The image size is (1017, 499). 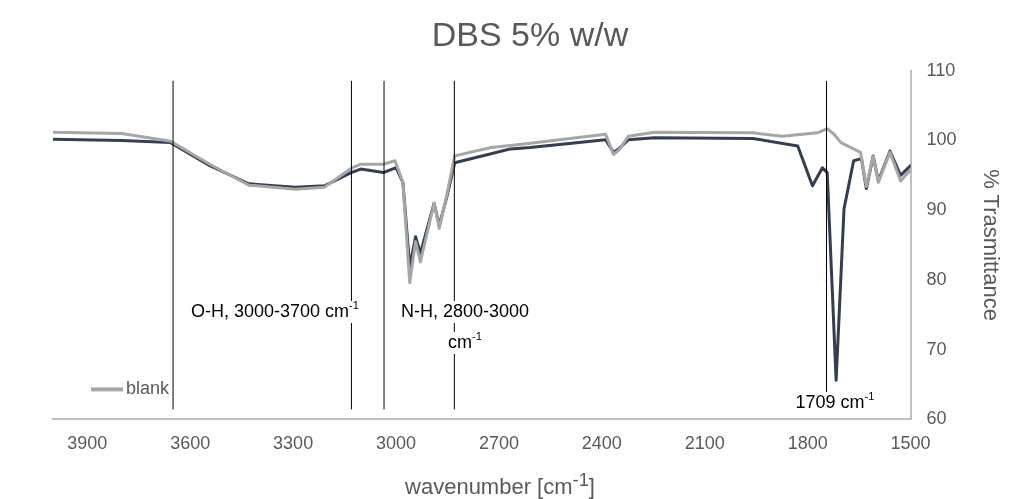 I want to click on x-tick-label: 2700, so click(x=498, y=443).